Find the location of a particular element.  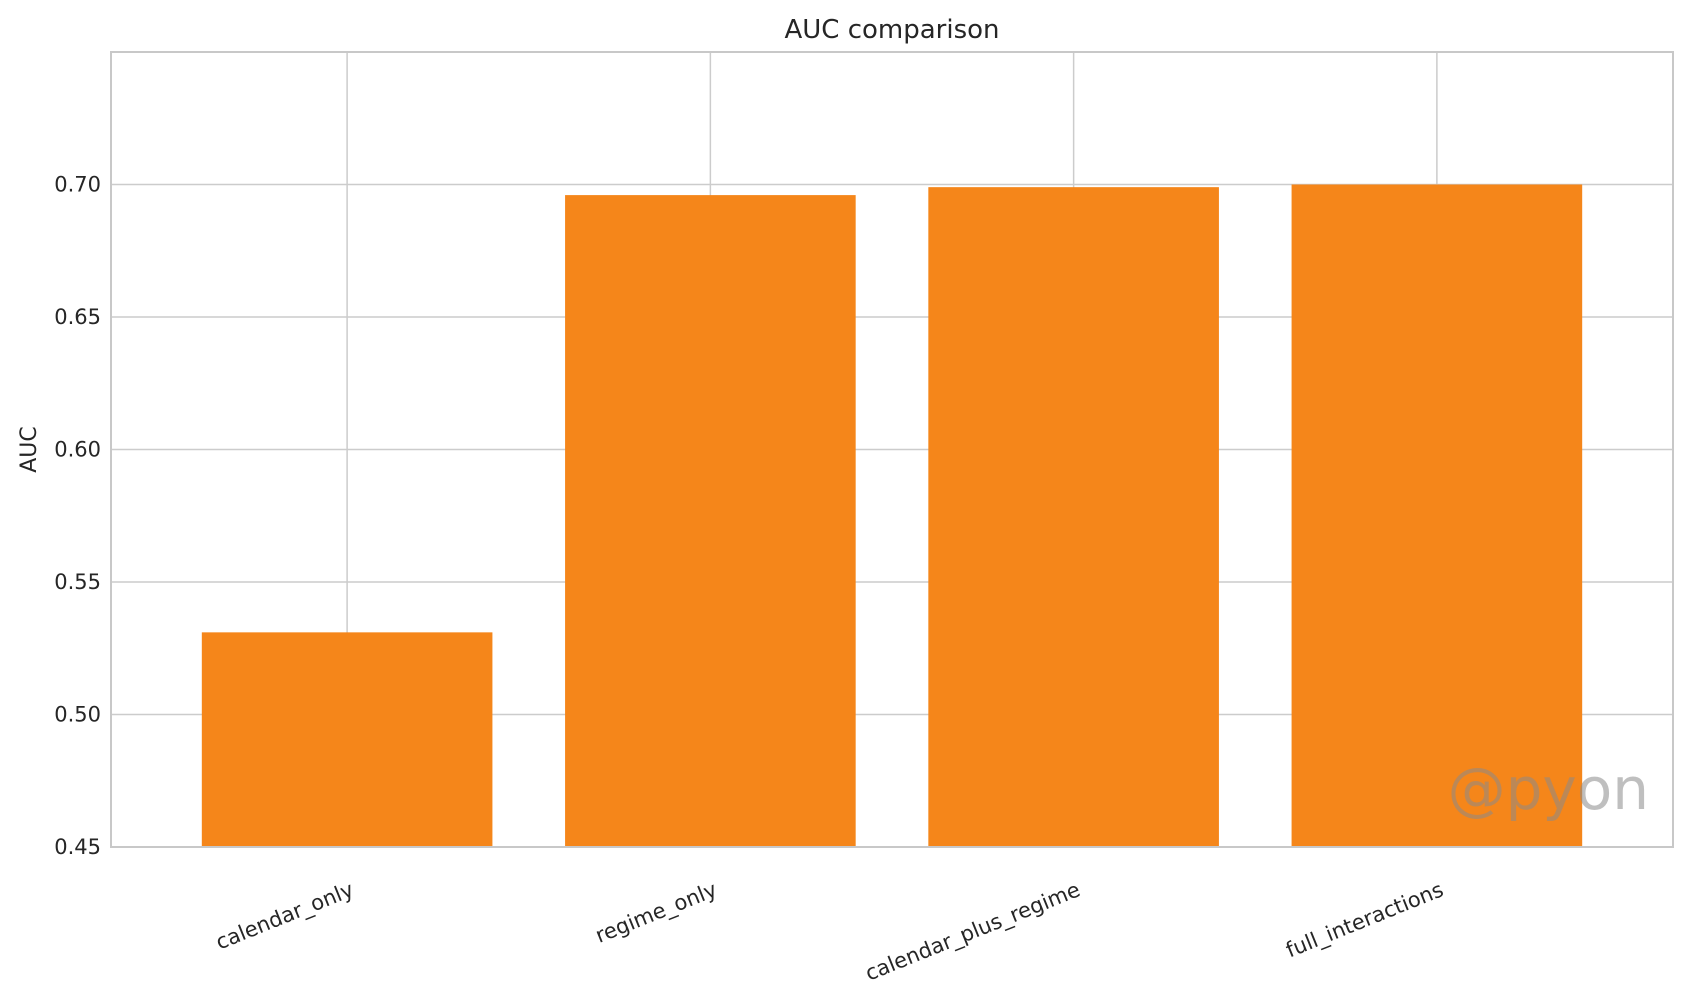

y-tick-label: 0.55 is located at coordinates (77, 582).